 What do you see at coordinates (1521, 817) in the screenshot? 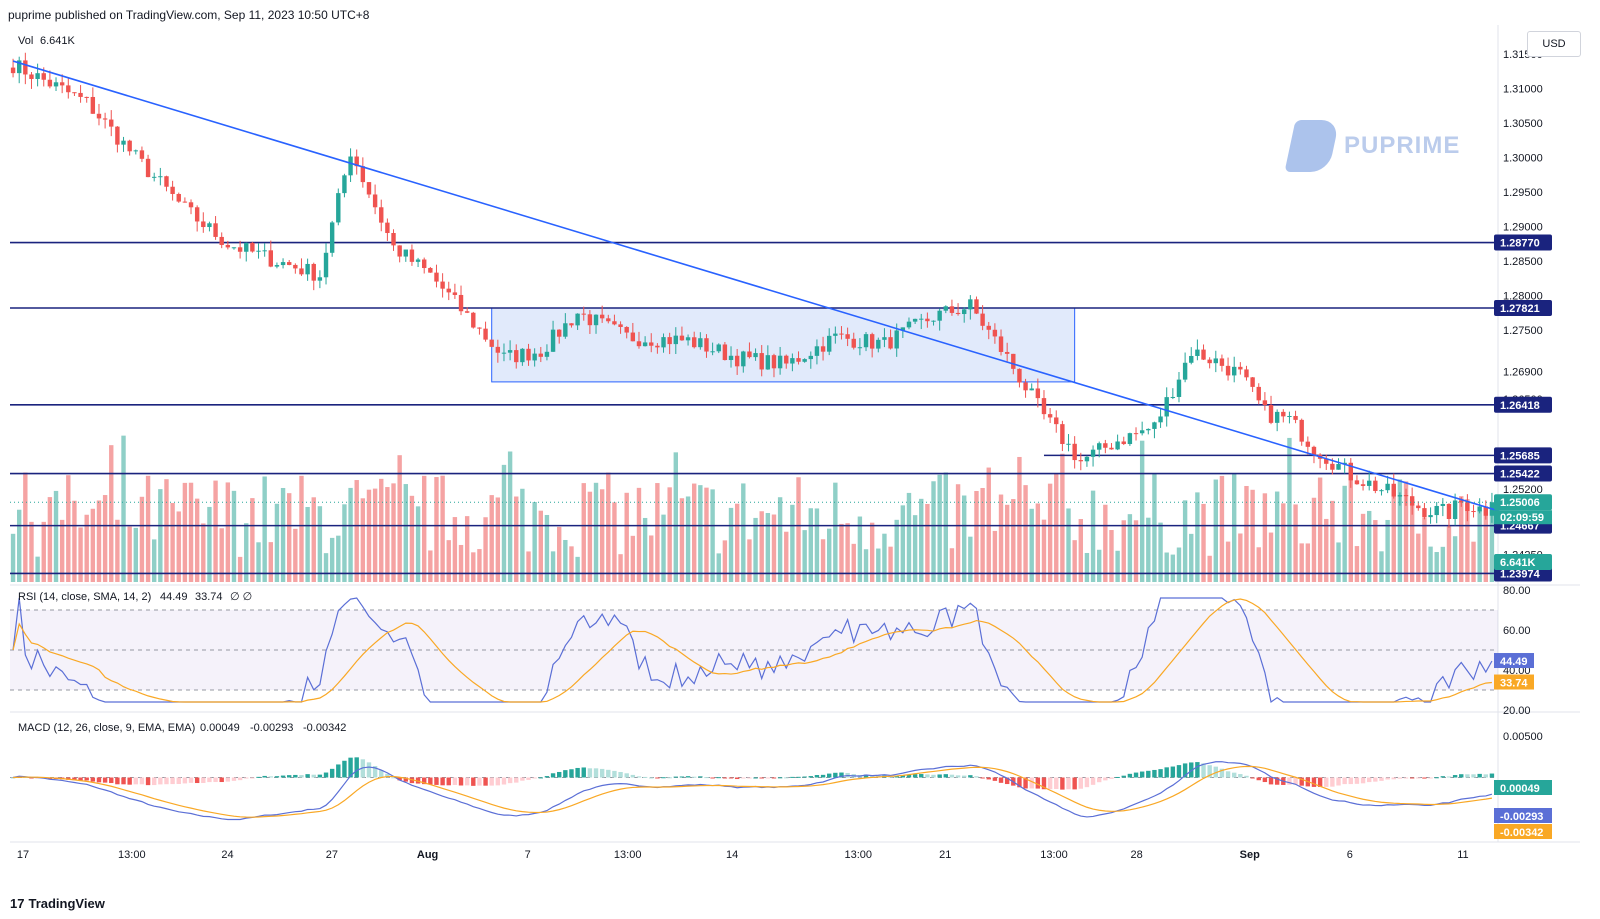
I see `macd-value-tag: -0.00293` at bounding box center [1521, 817].